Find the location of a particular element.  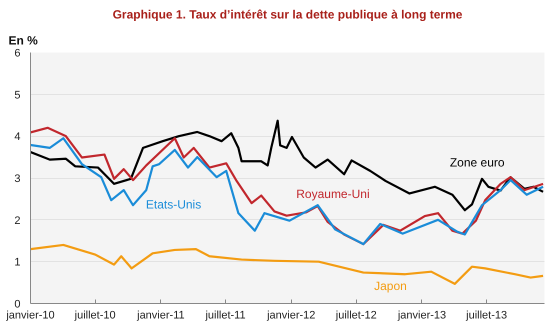

series-label: Etats-Unis is located at coordinates (174, 204).